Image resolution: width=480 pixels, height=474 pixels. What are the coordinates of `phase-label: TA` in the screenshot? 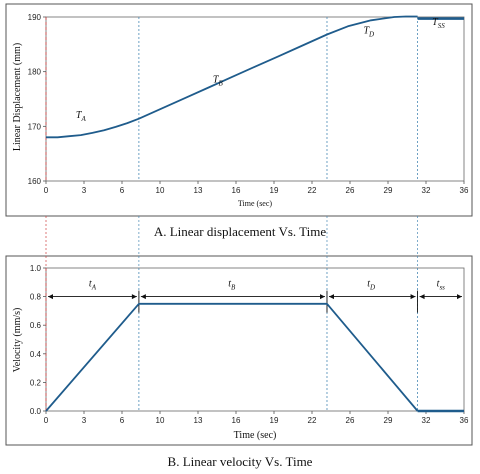 It's located at (81, 116).